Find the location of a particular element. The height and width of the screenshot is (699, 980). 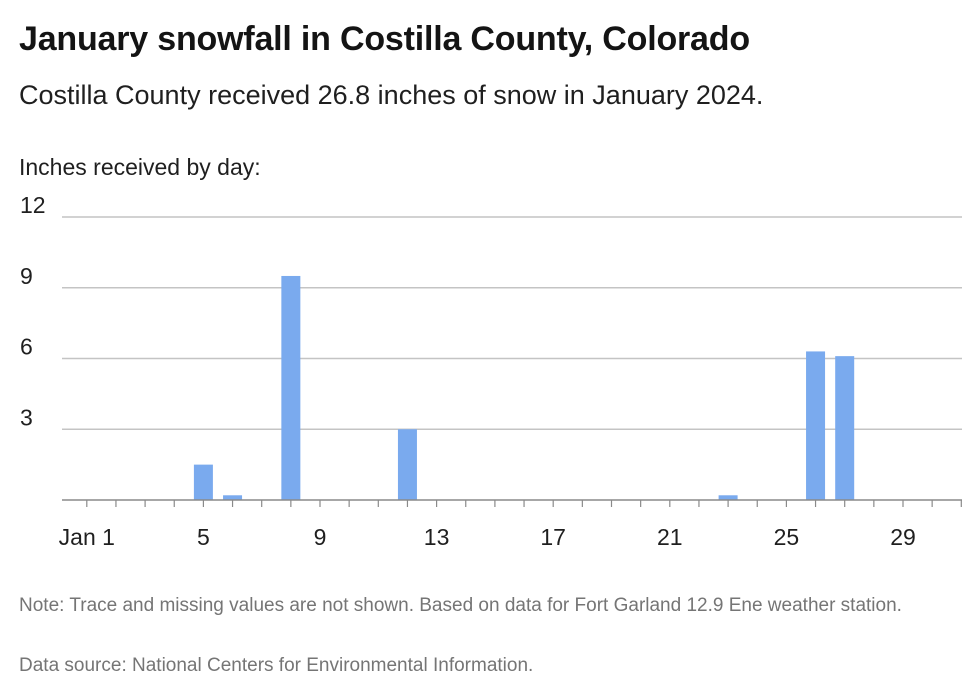

y-tick-labels: 3 6 9 12 is located at coordinates (33, 311).